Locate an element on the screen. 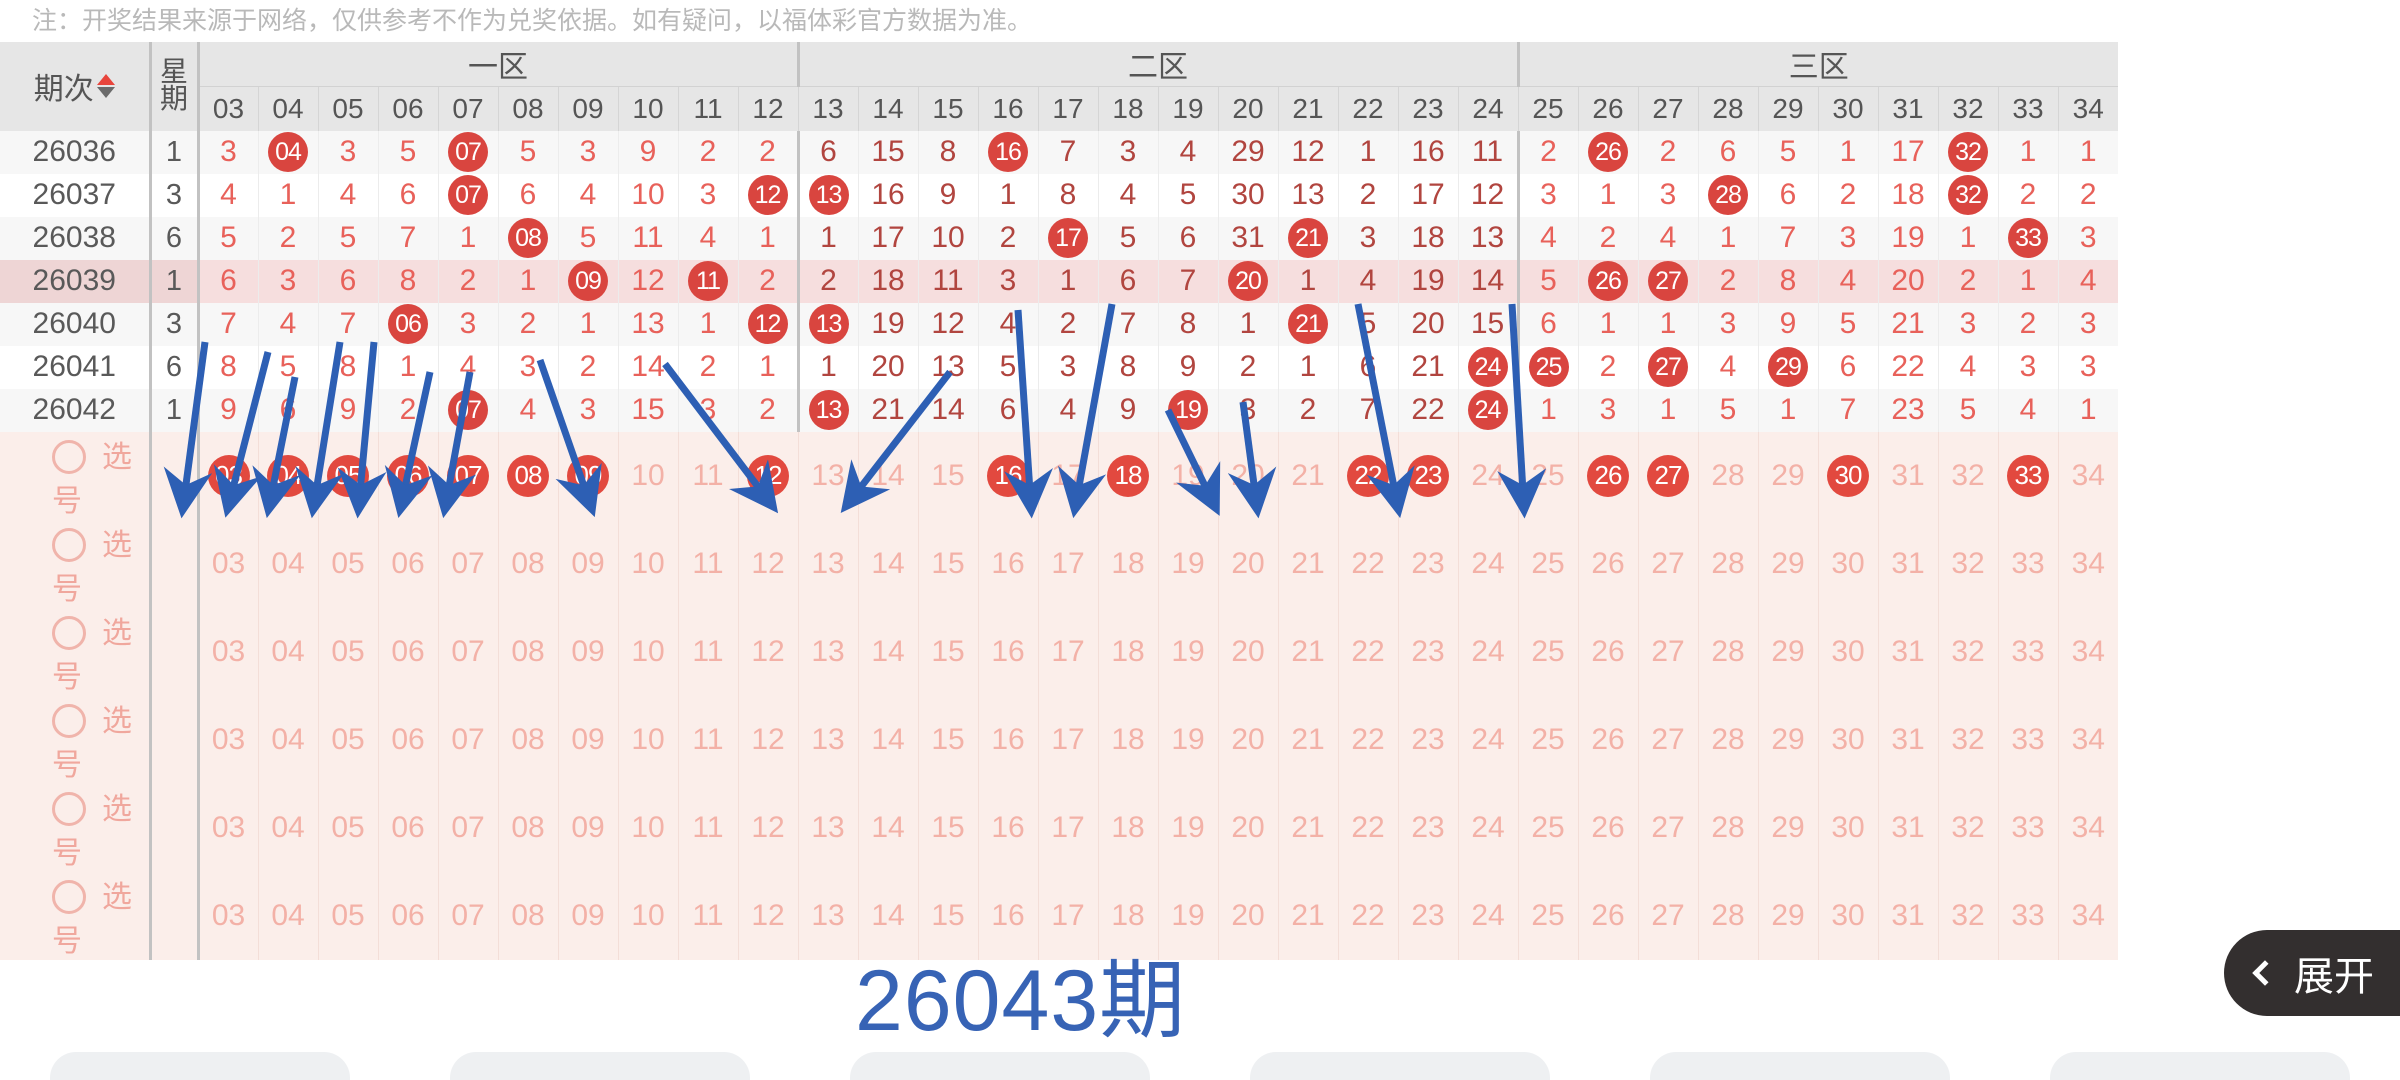  selectable-number-cell: 18 is located at coordinates (1127, 651).